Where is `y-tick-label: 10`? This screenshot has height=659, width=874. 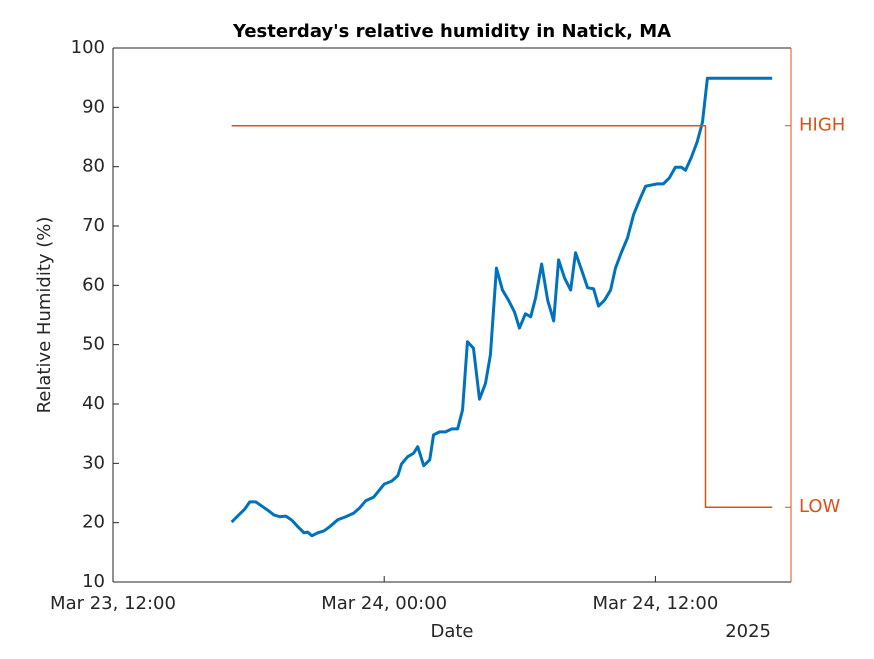
y-tick-label: 10 is located at coordinates (93, 581).